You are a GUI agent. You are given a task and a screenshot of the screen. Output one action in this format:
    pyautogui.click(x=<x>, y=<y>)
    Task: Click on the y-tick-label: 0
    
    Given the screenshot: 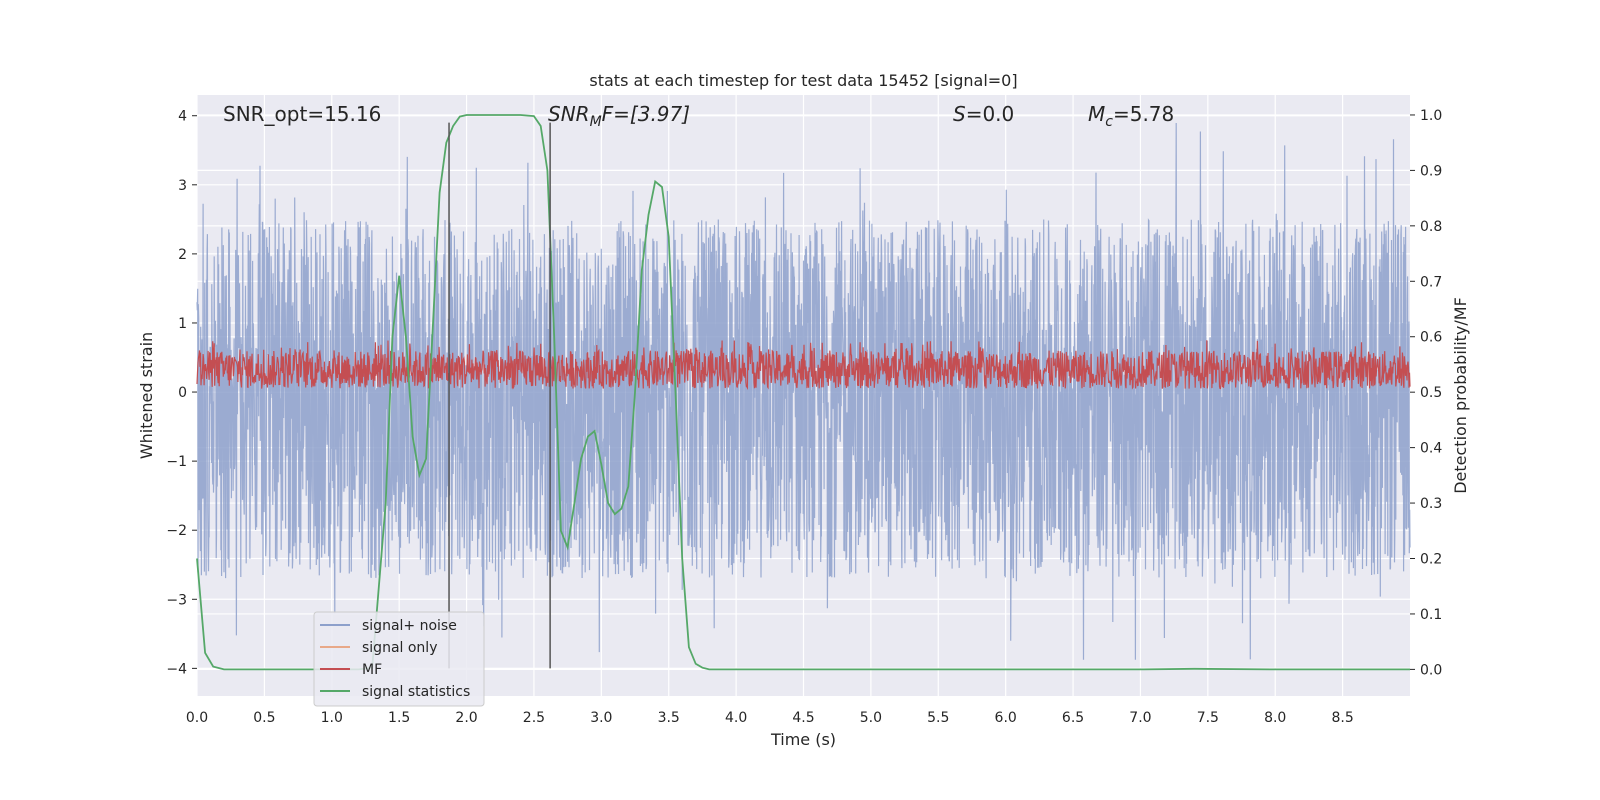 What is the action you would take?
    pyautogui.click(x=182, y=393)
    